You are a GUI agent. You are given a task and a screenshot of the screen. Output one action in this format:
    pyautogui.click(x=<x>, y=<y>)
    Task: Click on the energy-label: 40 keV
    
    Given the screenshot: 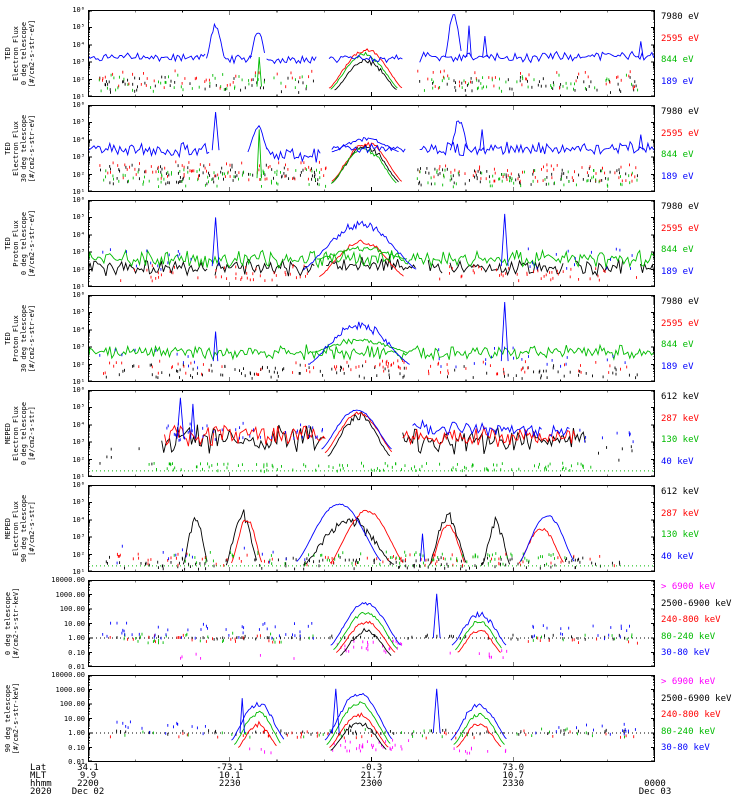 What is the action you would take?
    pyautogui.click(x=677, y=556)
    